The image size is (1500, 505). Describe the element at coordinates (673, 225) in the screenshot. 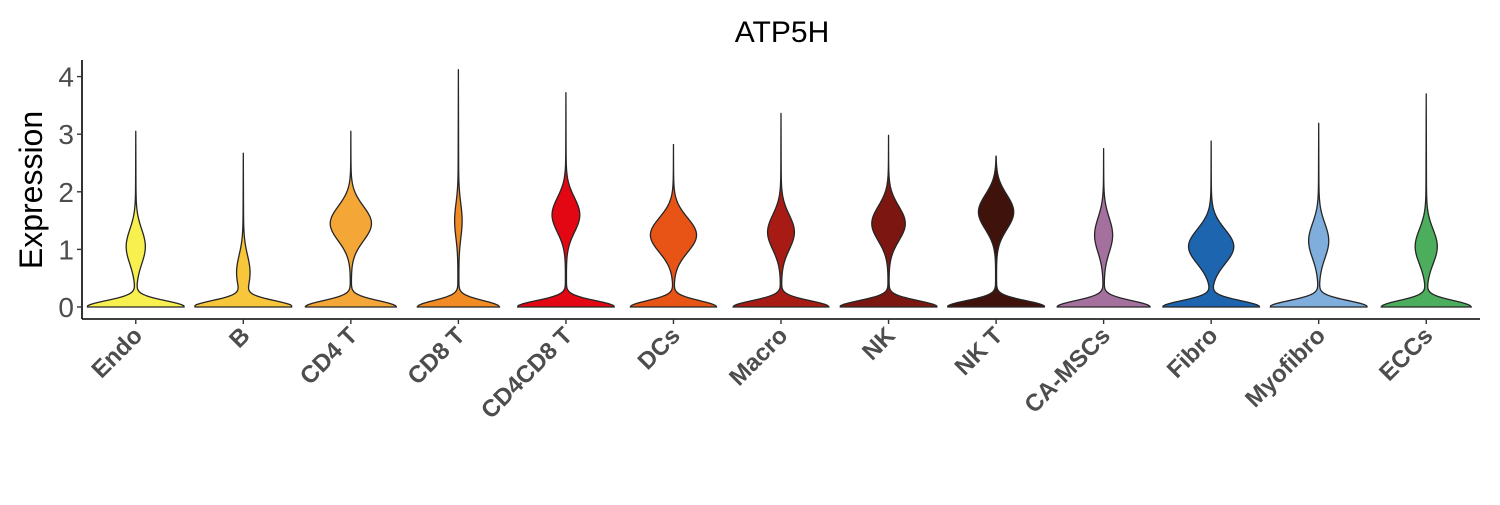

I see `violin-dcs` at that location.